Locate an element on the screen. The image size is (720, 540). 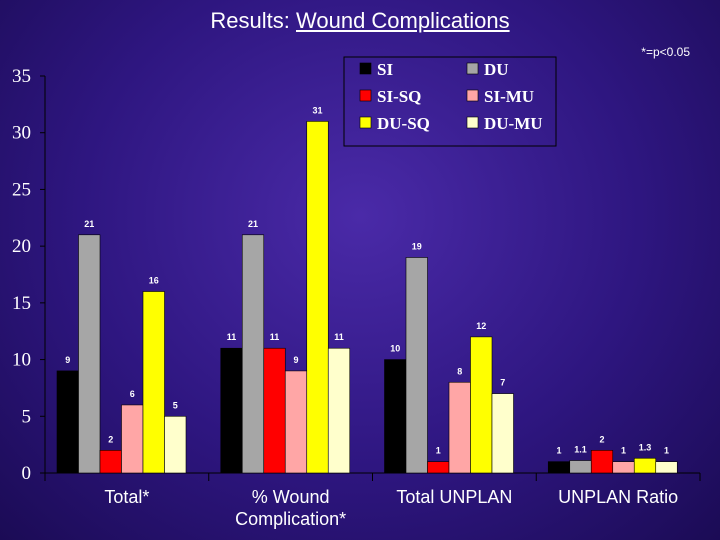
data-label: 12 is located at coordinates (481, 326).